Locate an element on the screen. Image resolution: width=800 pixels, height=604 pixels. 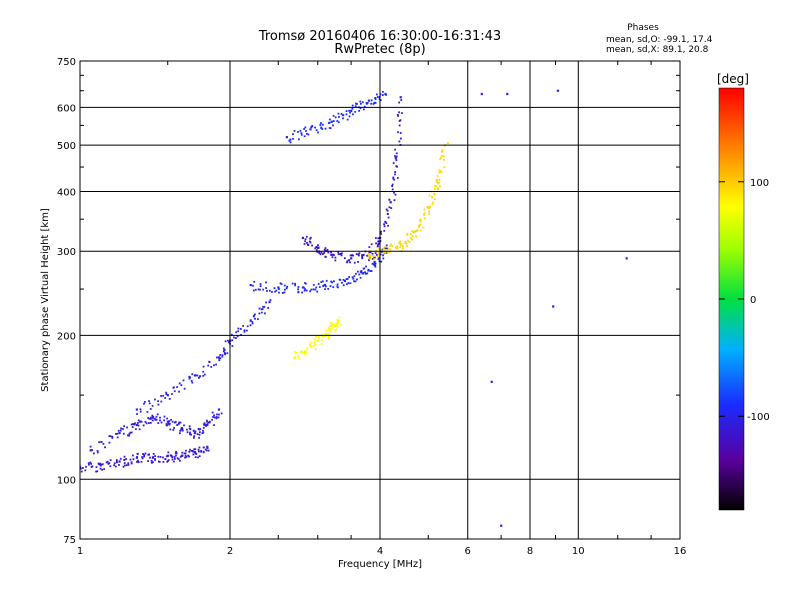
colorbar-tick-label: 100 is located at coordinates (759, 183).